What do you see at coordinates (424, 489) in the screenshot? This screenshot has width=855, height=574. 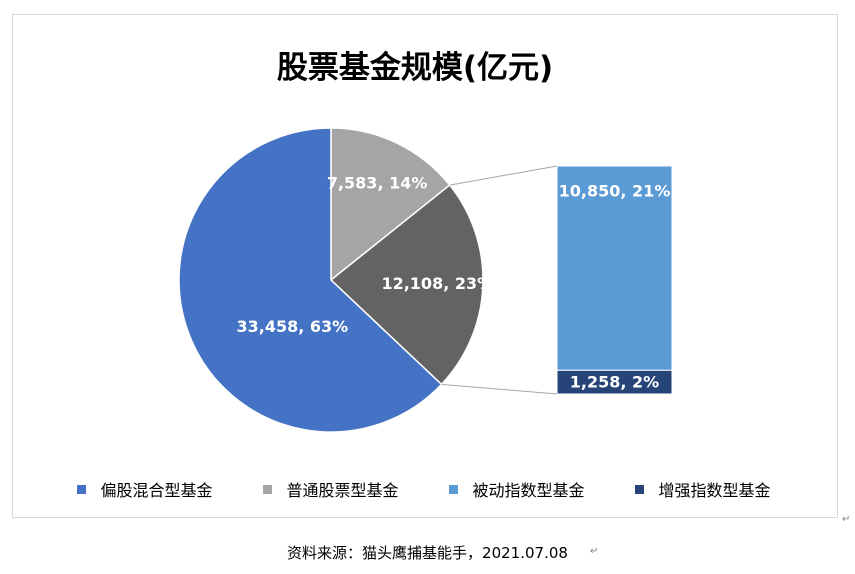 I see `legend: 偏股混合型基金 普通股票型基金 被动指数型基金 增强指数型基金` at bounding box center [424, 489].